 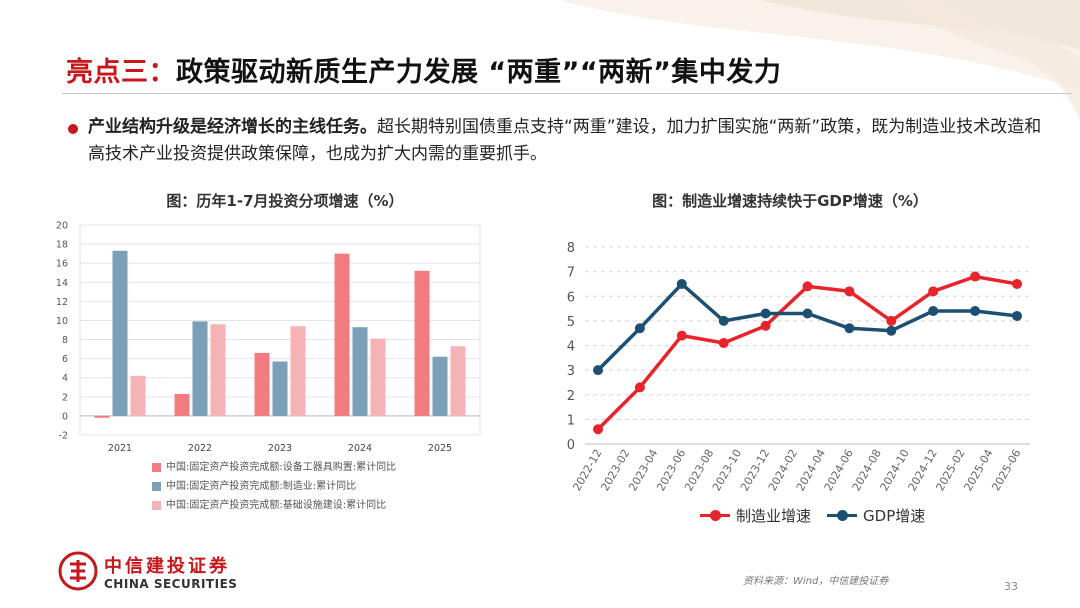 What do you see at coordinates (715, 515) in the screenshot?
I see `legend-line-mfg` at bounding box center [715, 515].